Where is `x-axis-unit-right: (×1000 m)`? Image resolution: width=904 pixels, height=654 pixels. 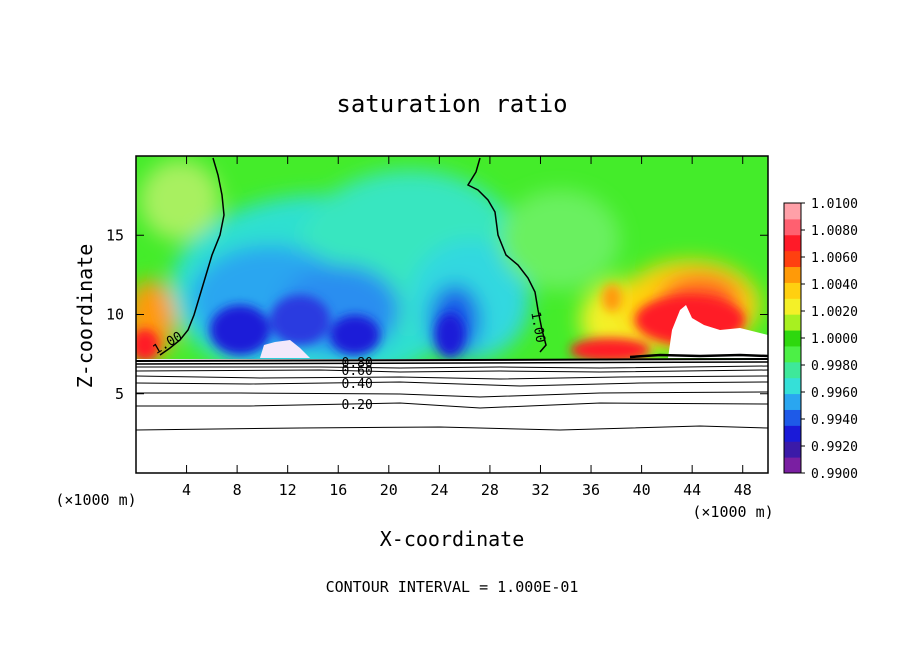
x-axis-unit-right: (×1000 m) is located at coordinates (732, 512).